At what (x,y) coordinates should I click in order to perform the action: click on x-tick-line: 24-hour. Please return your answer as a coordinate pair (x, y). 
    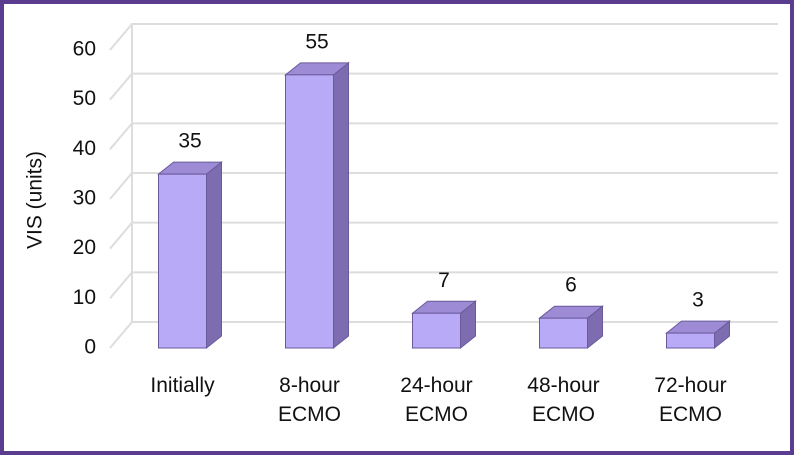
    Looking at the image, I should click on (436, 385).